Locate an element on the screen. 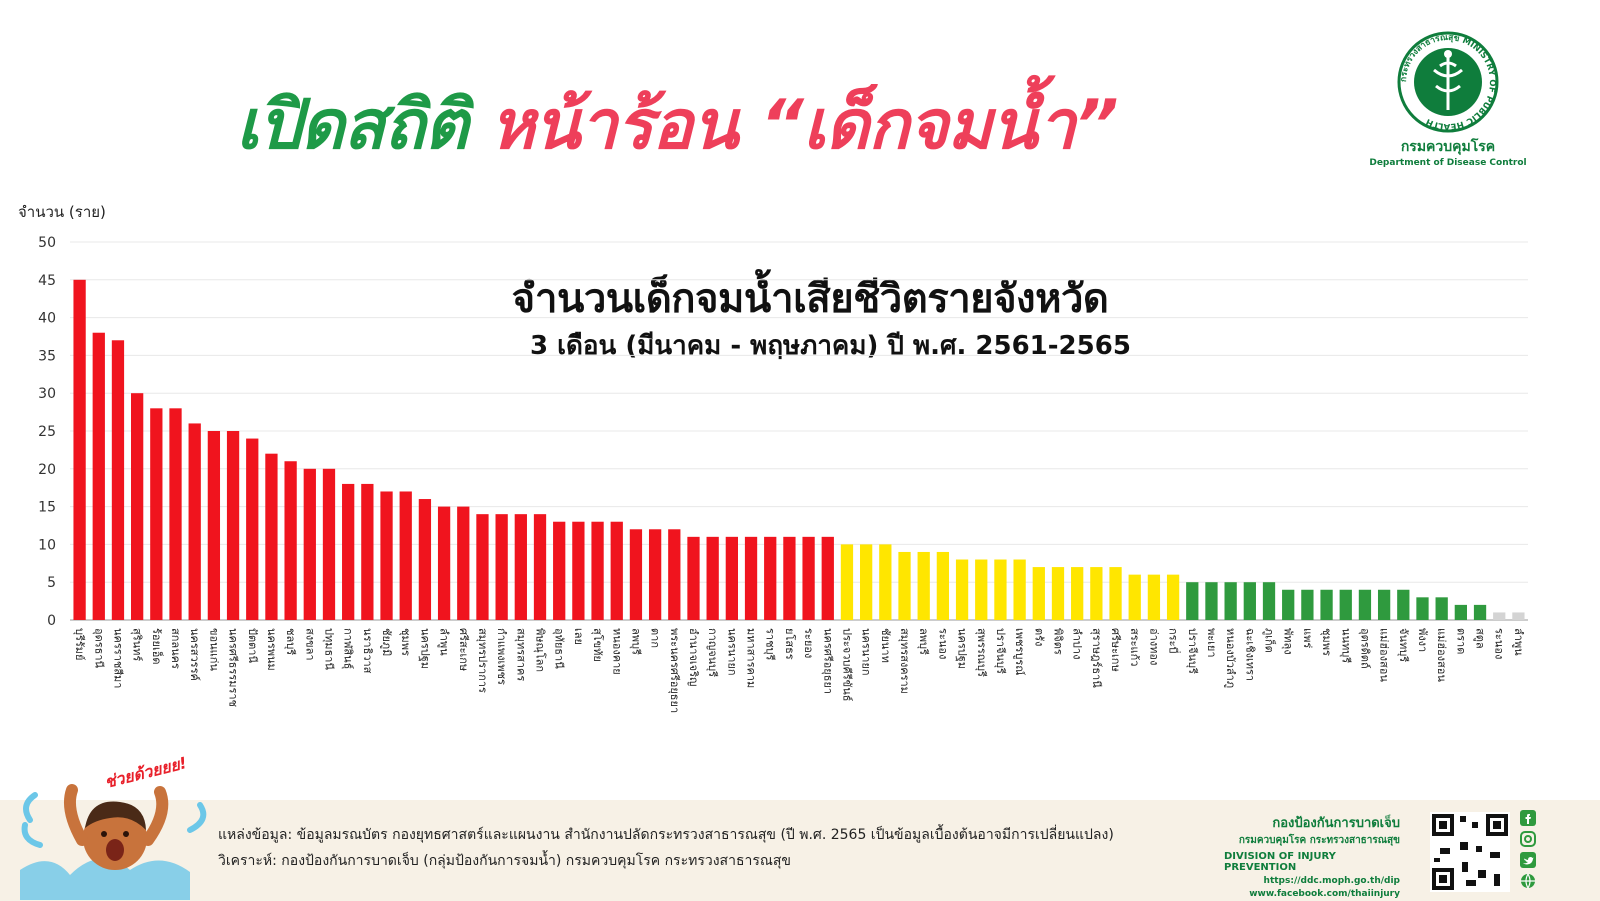  x-tick-label: เลย is located at coordinates (578, 636).